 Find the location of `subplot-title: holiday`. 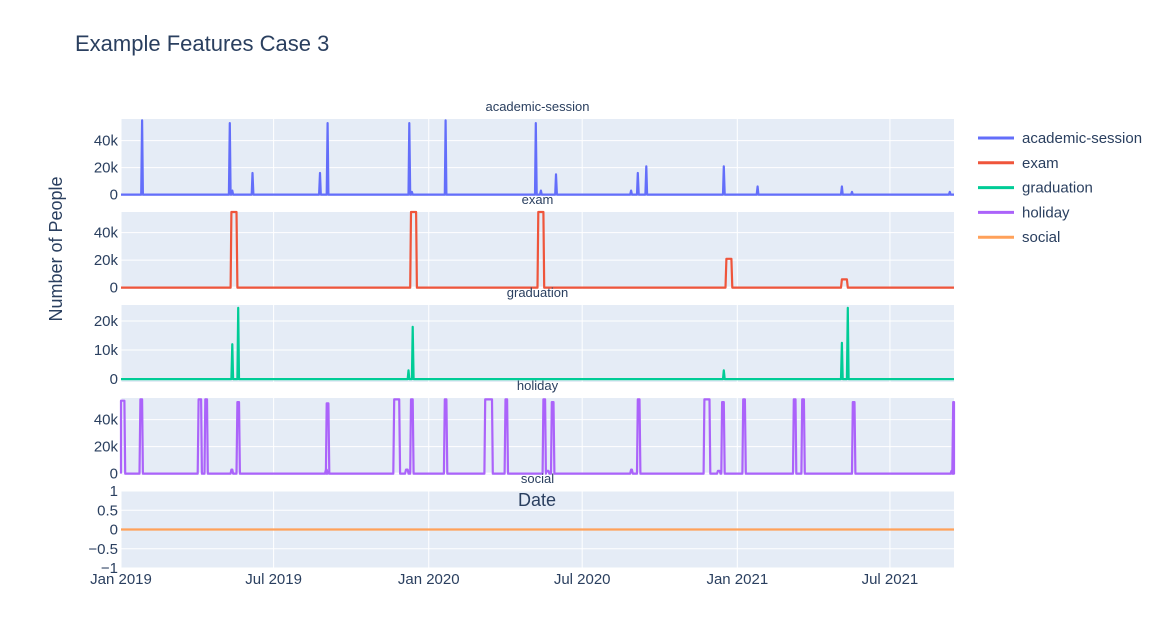

subplot-title: holiday is located at coordinates (538, 385).